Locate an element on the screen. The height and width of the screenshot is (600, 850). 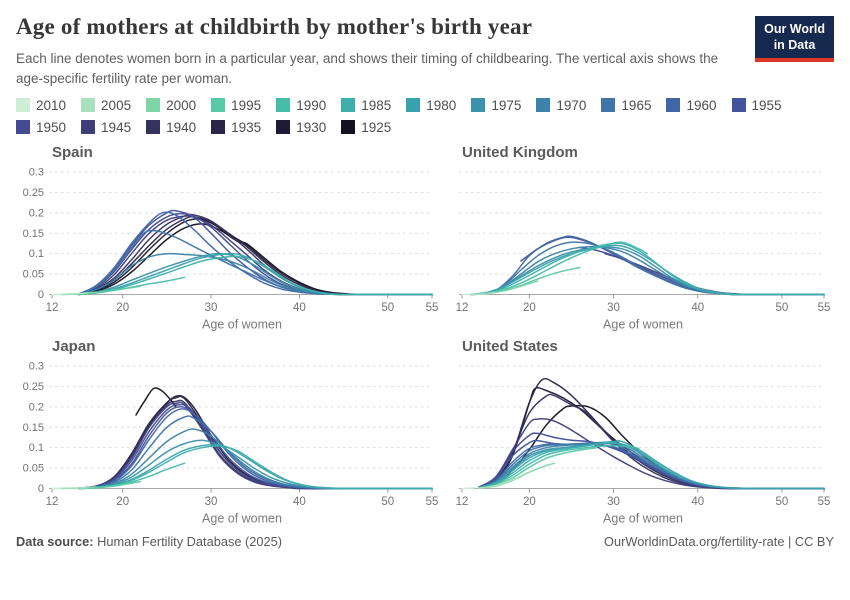
y-tick-label: 0.3 is located at coordinates (36, 172).